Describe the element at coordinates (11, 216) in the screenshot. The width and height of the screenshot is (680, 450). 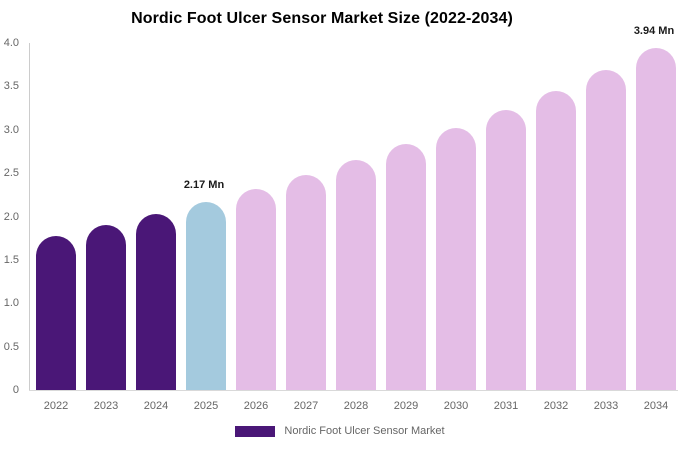
I see `y-tick-label-2.0: 2.0` at that location.